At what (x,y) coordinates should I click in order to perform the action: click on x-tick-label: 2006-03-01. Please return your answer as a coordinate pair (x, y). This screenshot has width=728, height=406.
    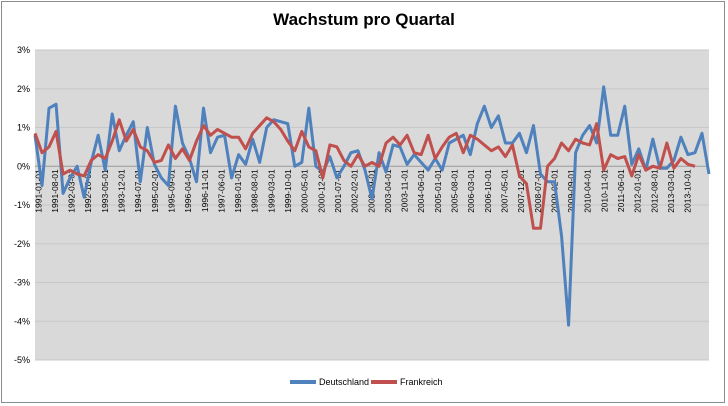
    Looking at the image, I should click on (471, 191).